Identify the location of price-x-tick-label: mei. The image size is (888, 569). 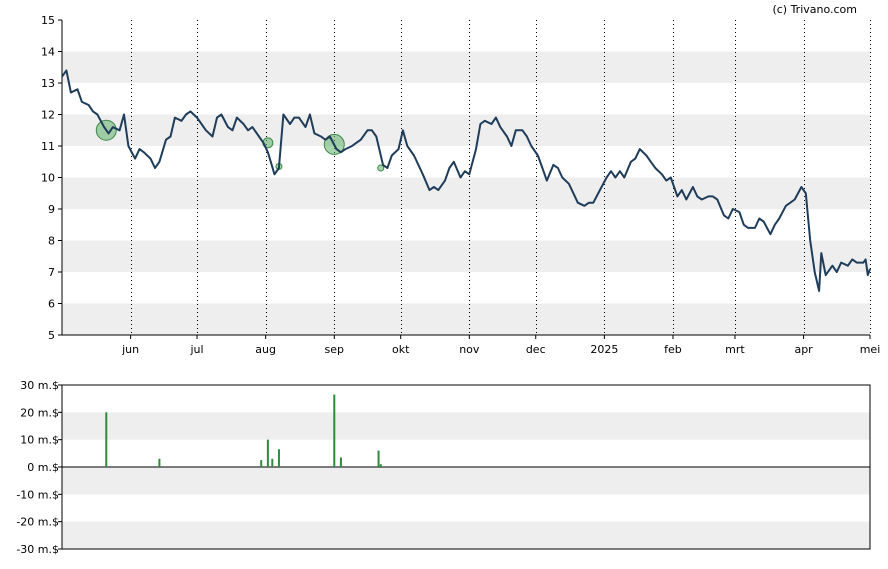
(870, 349).